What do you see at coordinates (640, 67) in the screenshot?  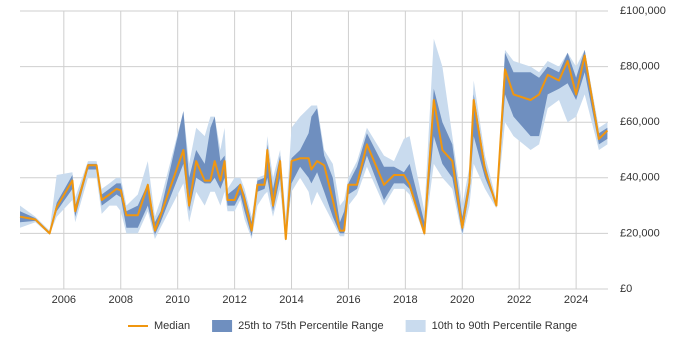 I see `y-tick-label: £80,000` at bounding box center [640, 67].